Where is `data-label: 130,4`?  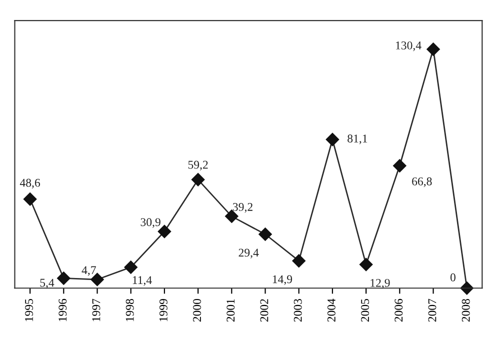
data-label: 130,4 is located at coordinates (409, 46).